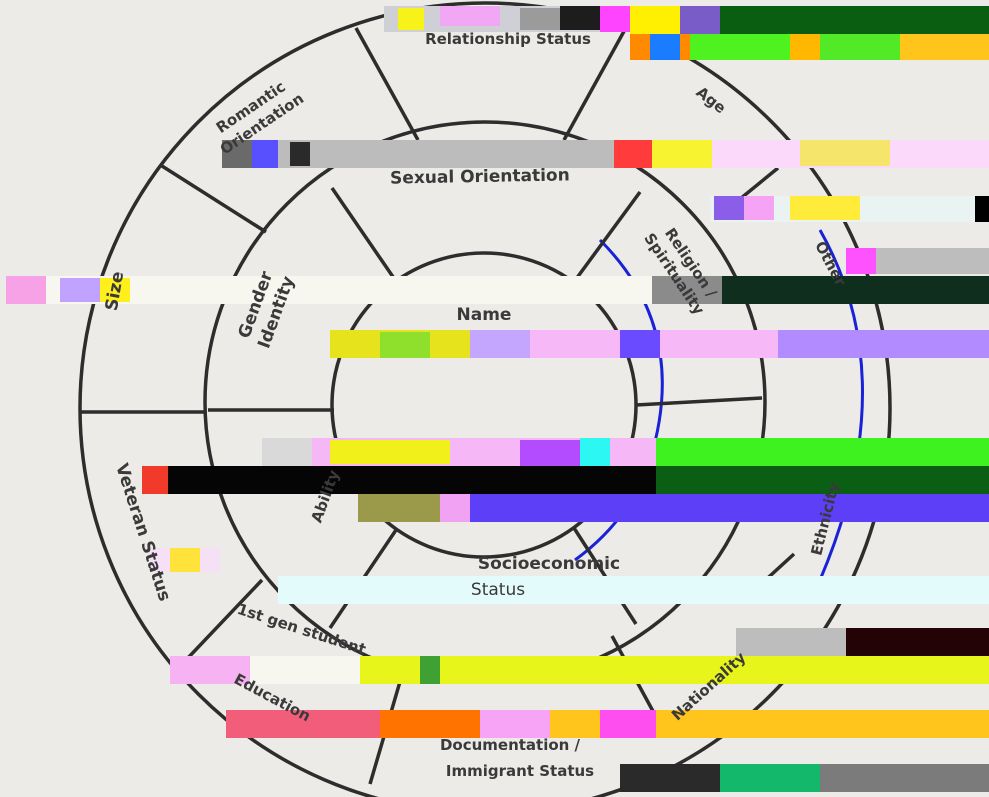  I want to click on documentation-label-line2: Immigrant Status, so click(520, 771).